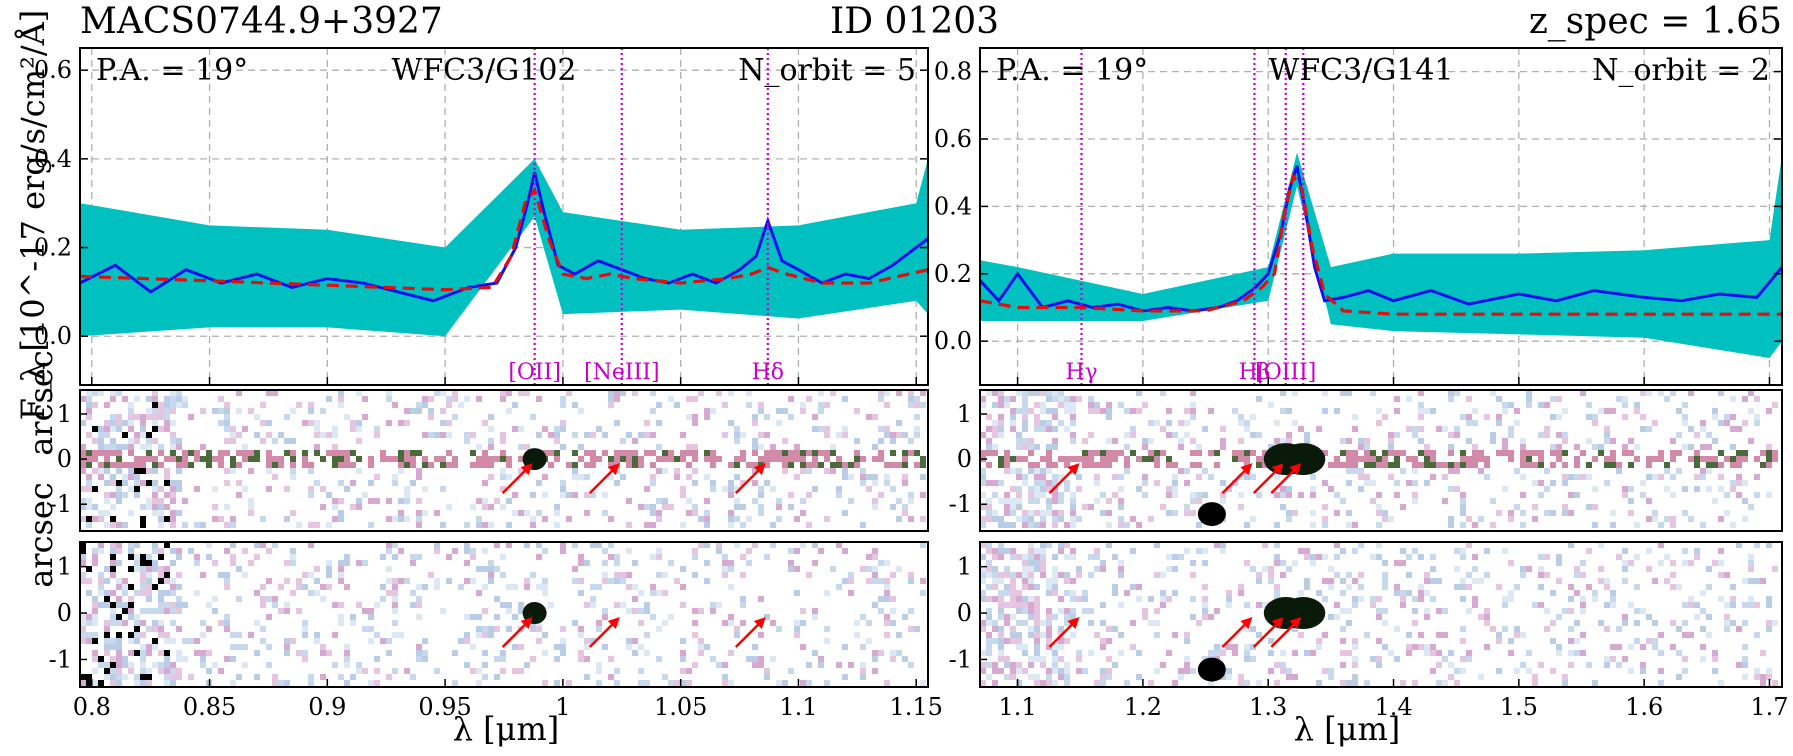 Image resolution: width=1793 pixels, height=756 pixels. Describe the element at coordinates (1254, 372) in the screenshot. I see `emission-line-label: Hβ` at that location.